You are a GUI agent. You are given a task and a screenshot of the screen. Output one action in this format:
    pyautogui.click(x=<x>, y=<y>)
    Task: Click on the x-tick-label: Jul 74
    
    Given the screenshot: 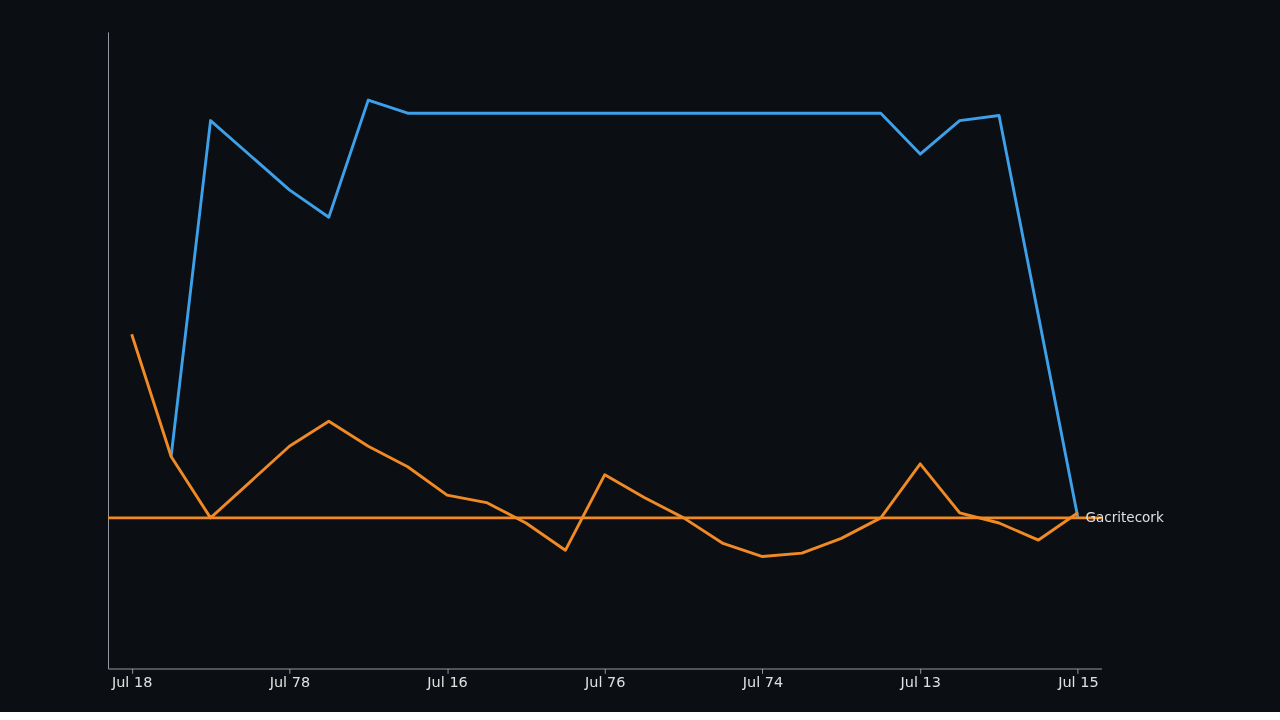 What is the action you would take?
    pyautogui.click(x=762, y=682)
    